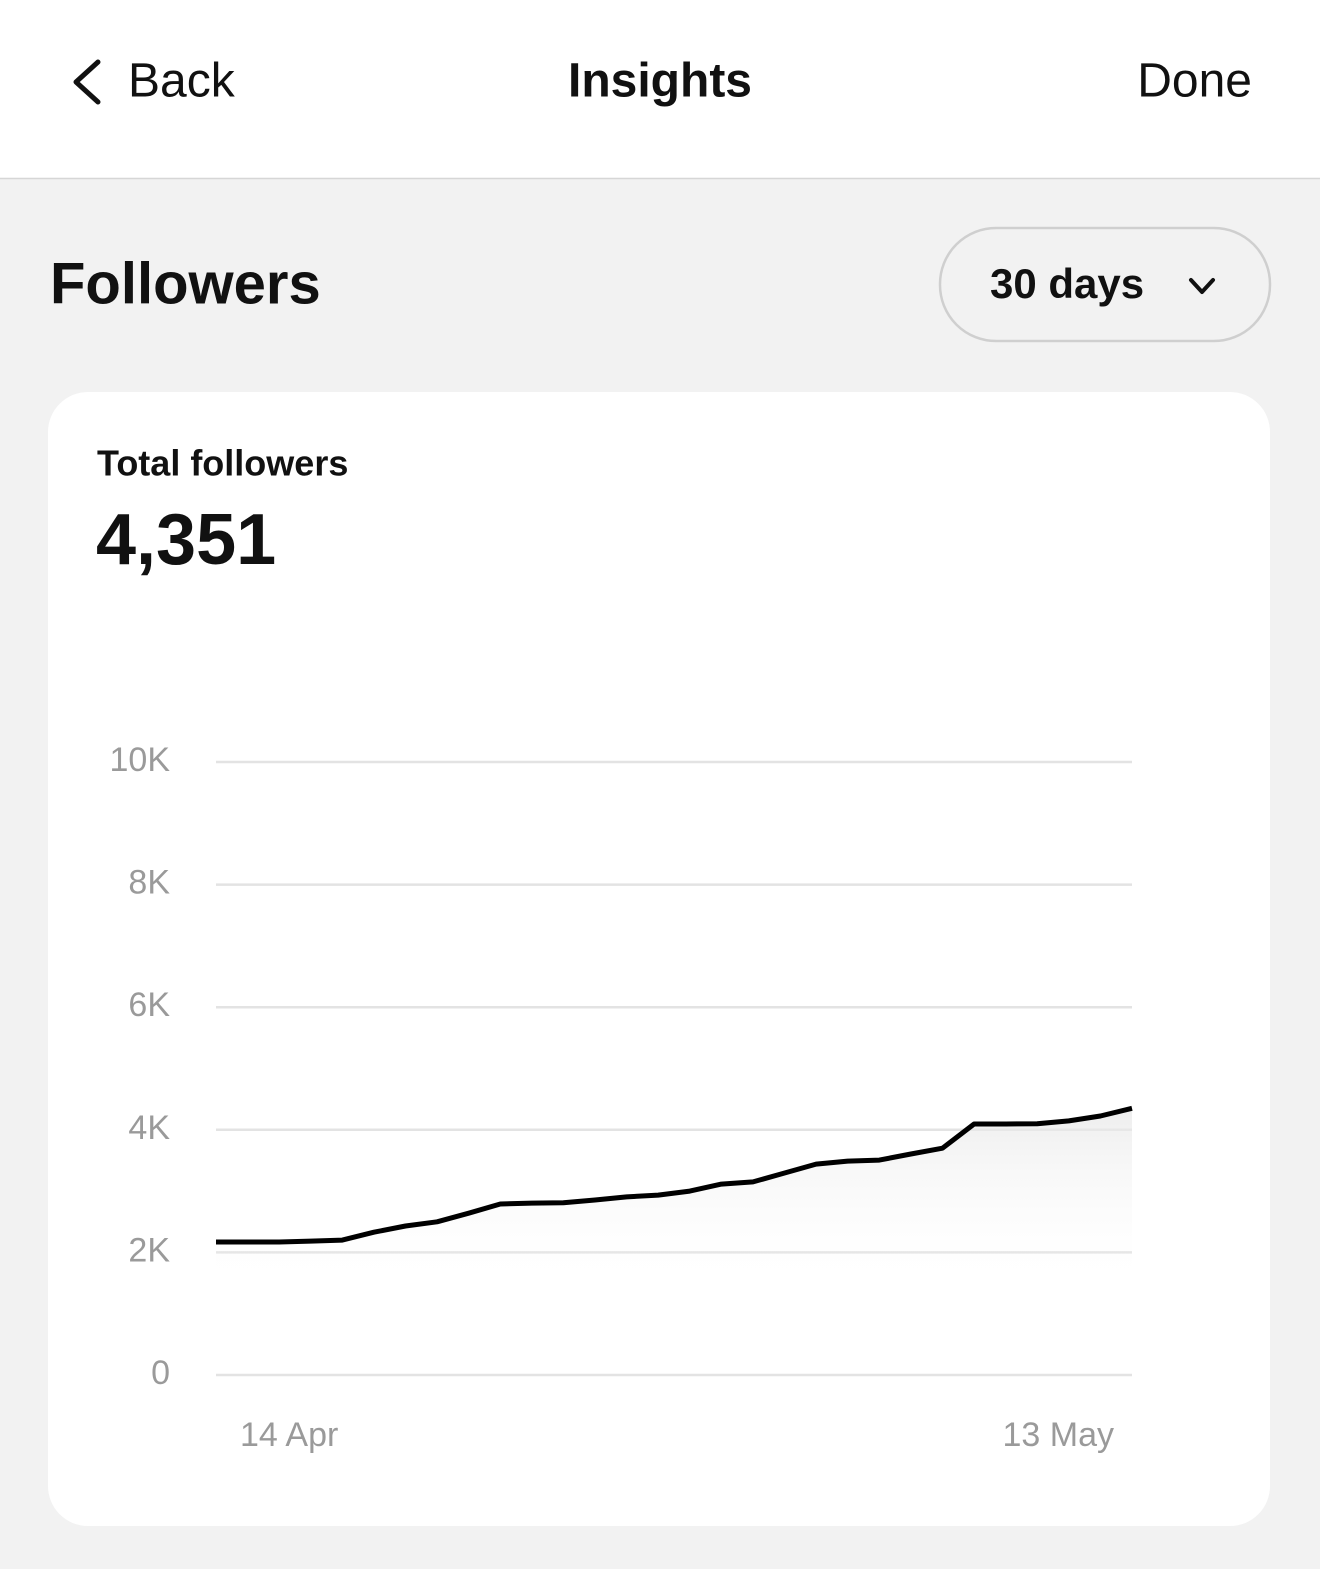 The height and width of the screenshot is (1569, 1320). Describe the element at coordinates (1194, 81) in the screenshot. I see `done-button: Done` at that location.